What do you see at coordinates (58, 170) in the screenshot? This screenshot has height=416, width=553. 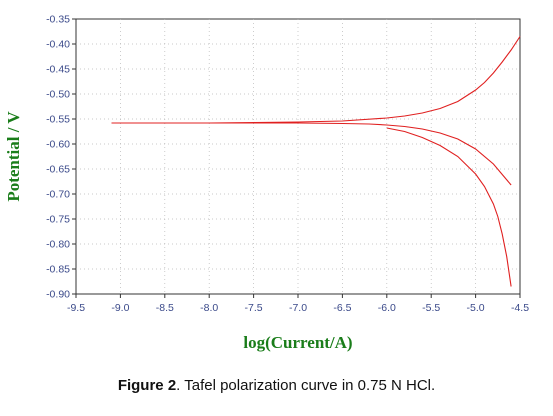 I see `y-tick-label: -0.65` at bounding box center [58, 170].